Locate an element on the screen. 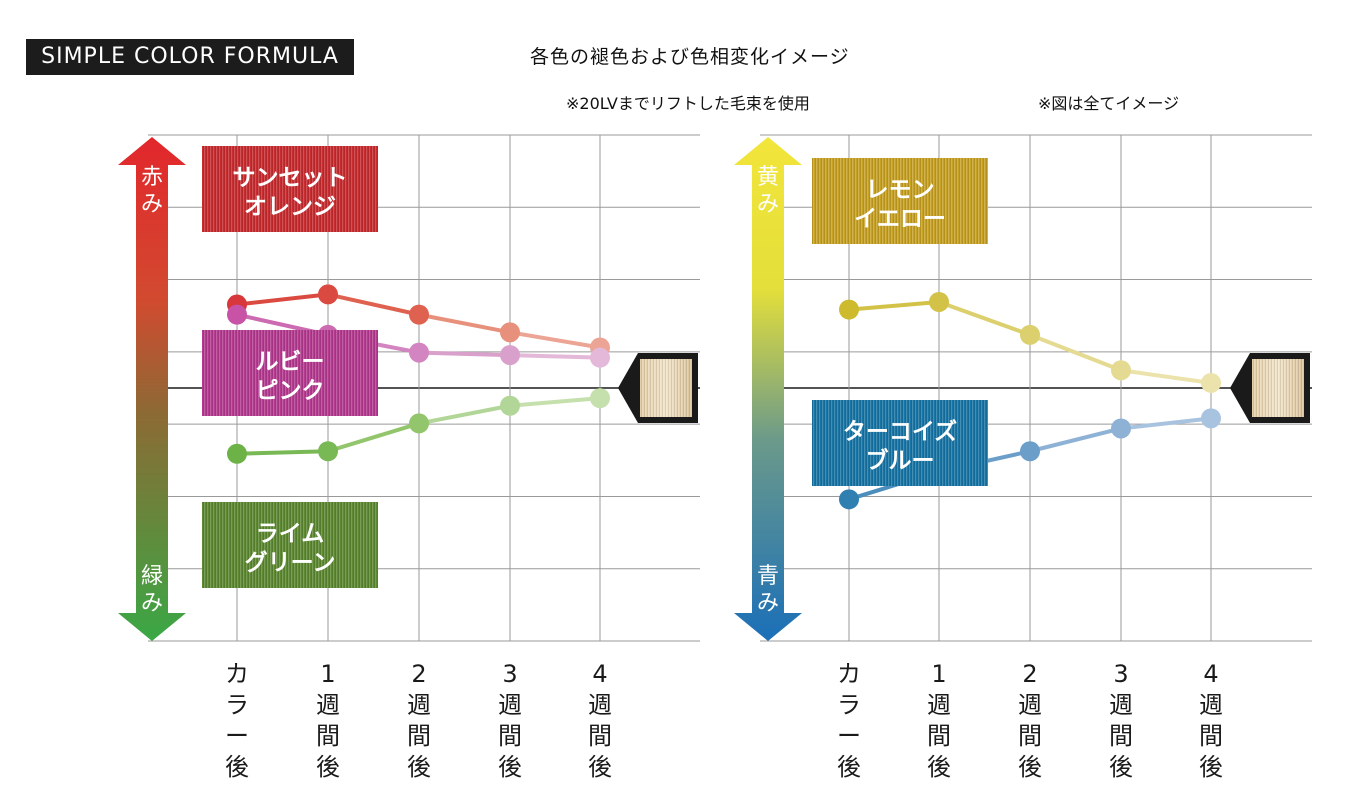 The height and width of the screenshot is (807, 1356). series-label: イエロー is located at coordinates (900, 219).